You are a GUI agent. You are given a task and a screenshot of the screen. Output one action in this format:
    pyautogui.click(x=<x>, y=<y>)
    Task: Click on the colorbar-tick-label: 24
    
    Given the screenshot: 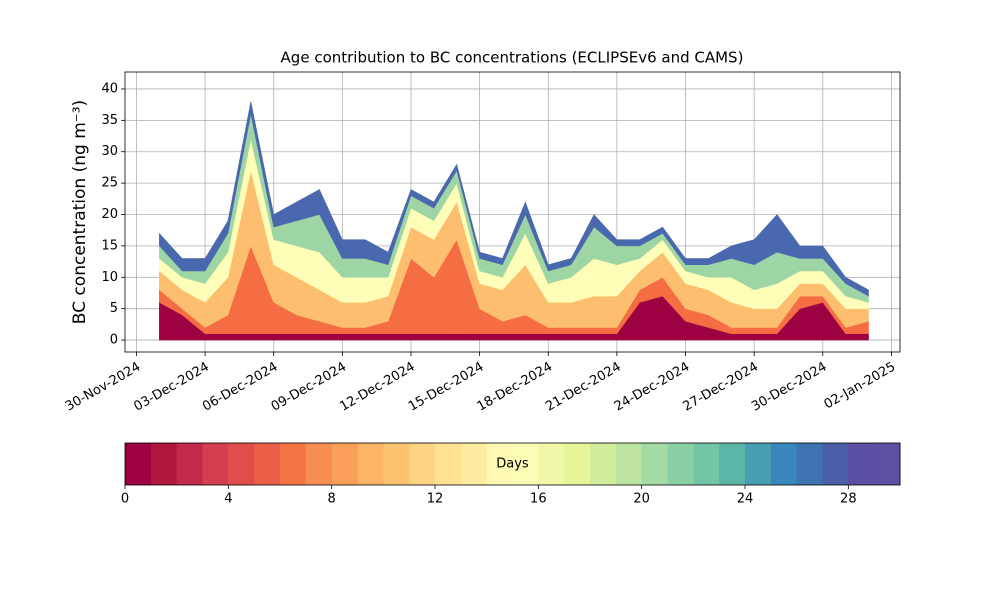 What is the action you would take?
    pyautogui.click(x=745, y=499)
    